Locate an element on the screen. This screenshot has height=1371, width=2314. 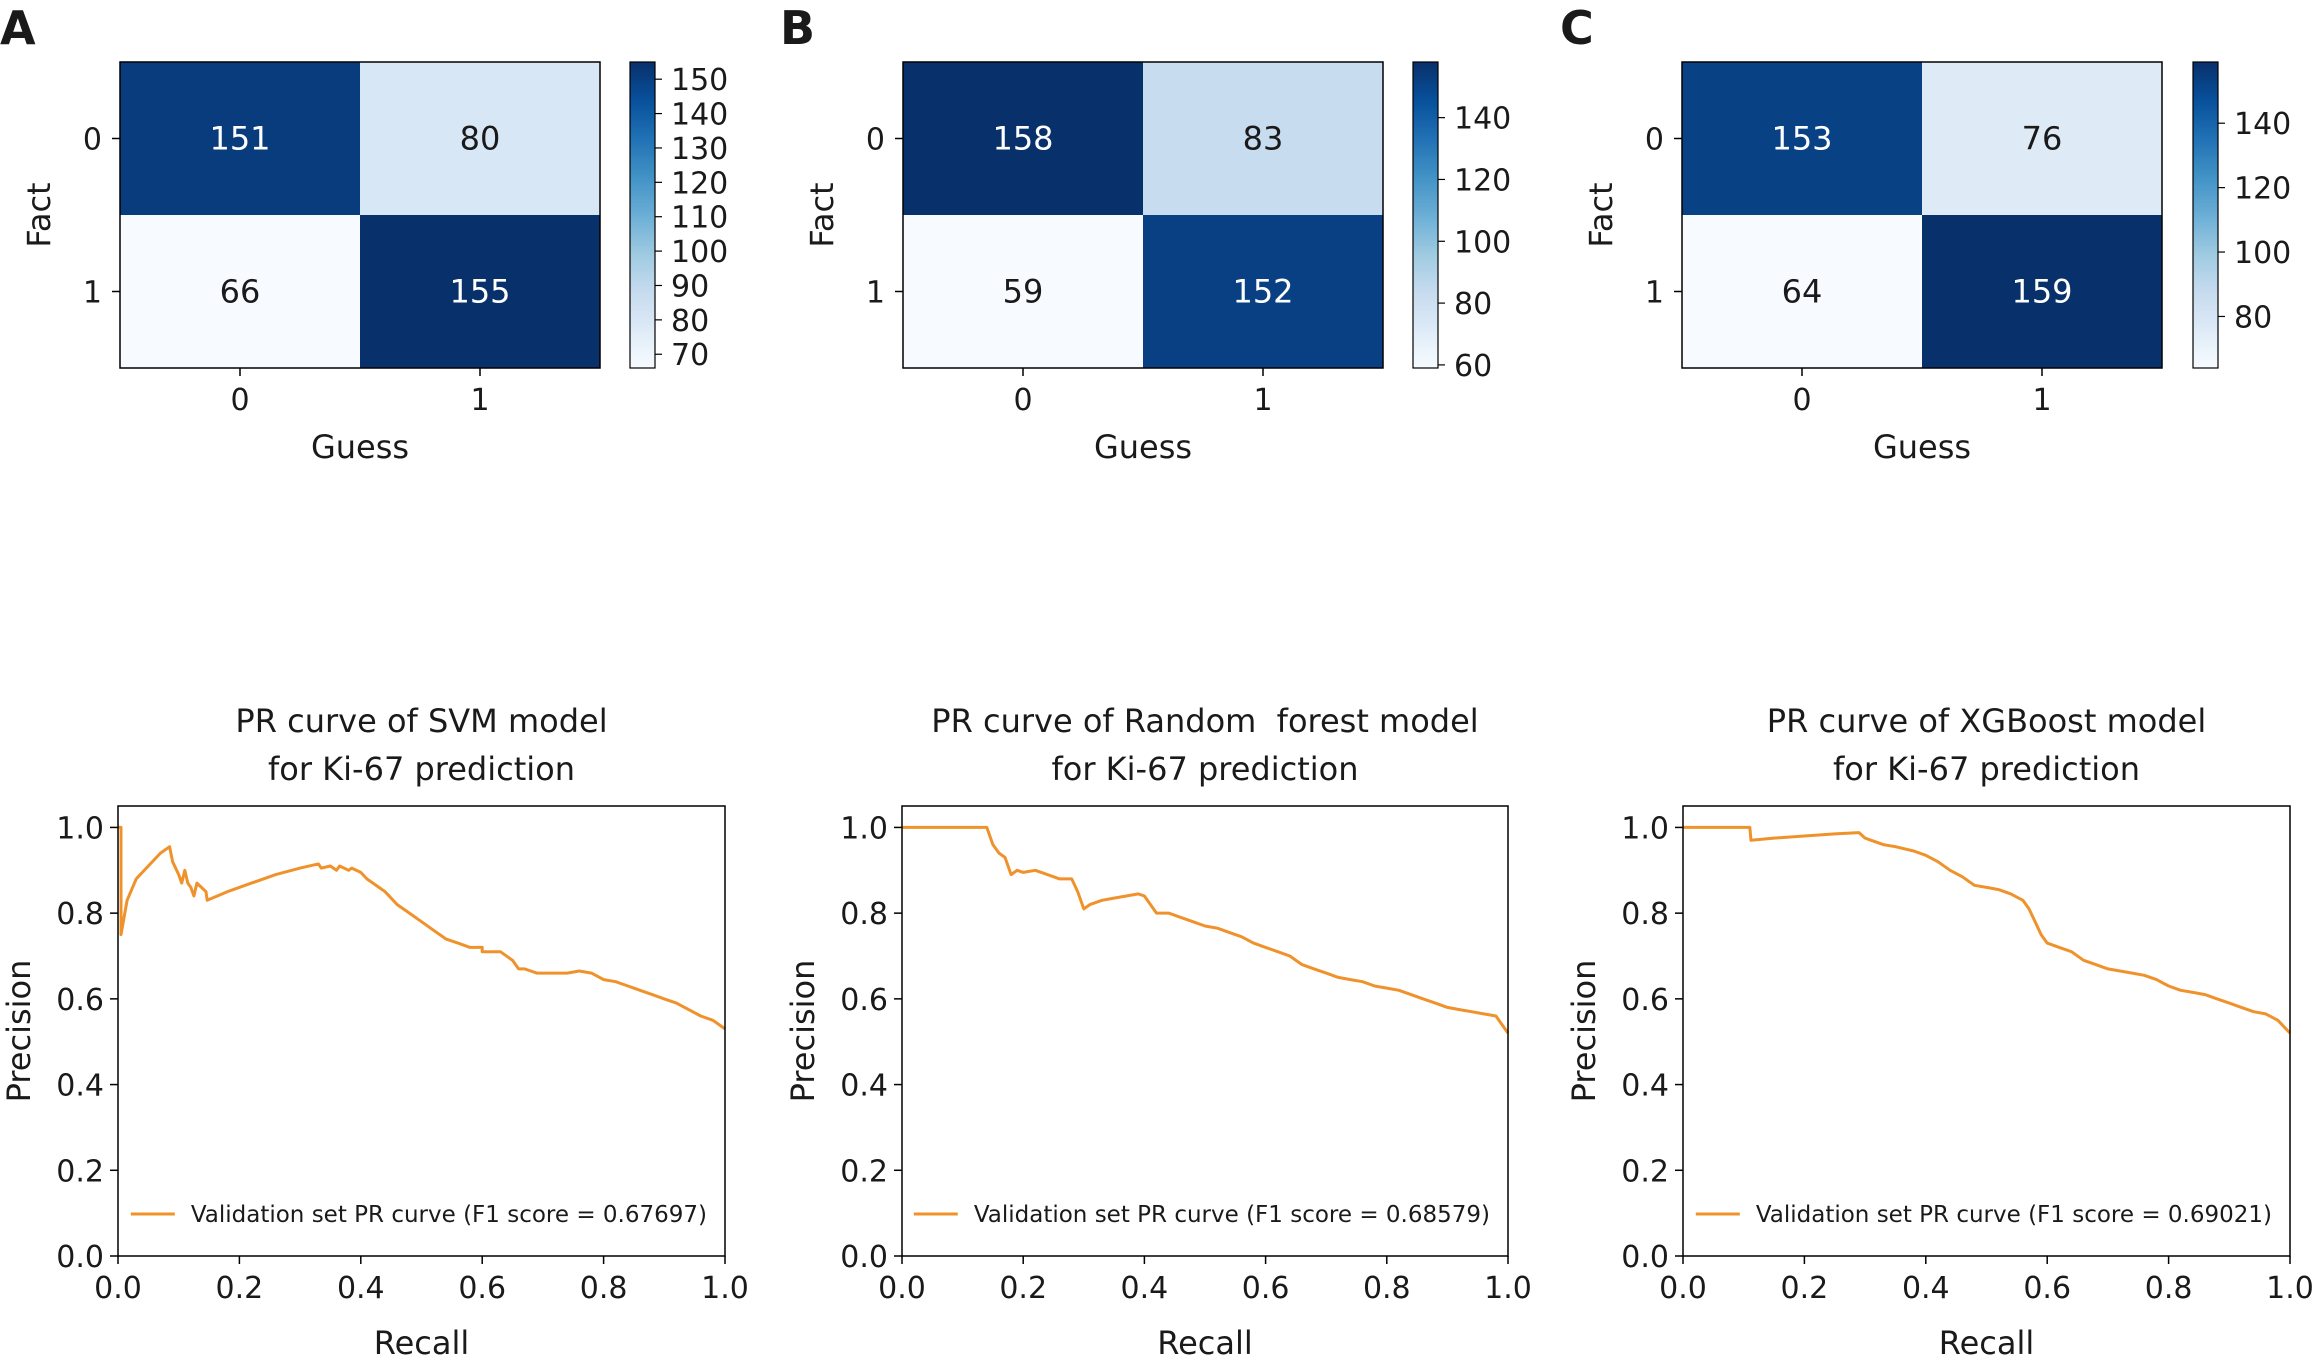
y-axis-label: Fact is located at coordinates (822, 214).